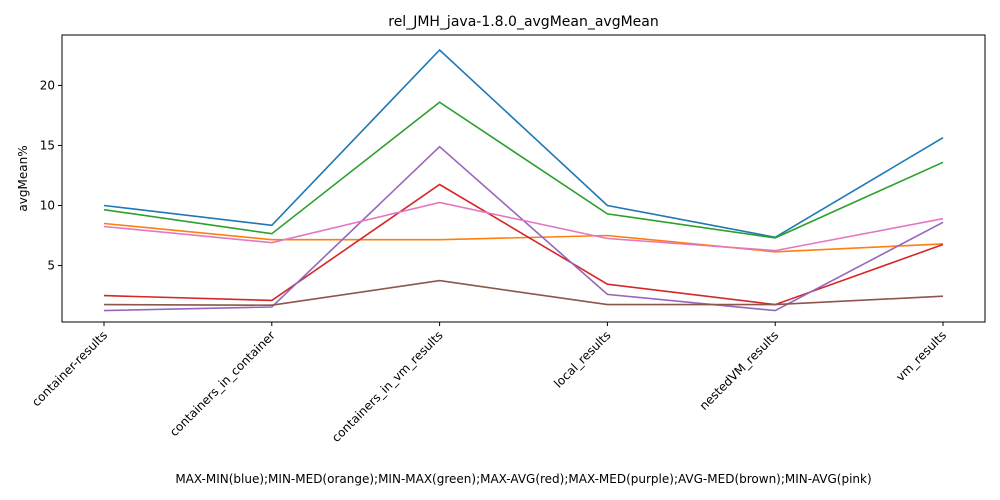 This screenshot has width=1000, height=500. Describe the element at coordinates (387, 386) in the screenshot. I see `x-tick-label: containers_in_vm_results` at that location.